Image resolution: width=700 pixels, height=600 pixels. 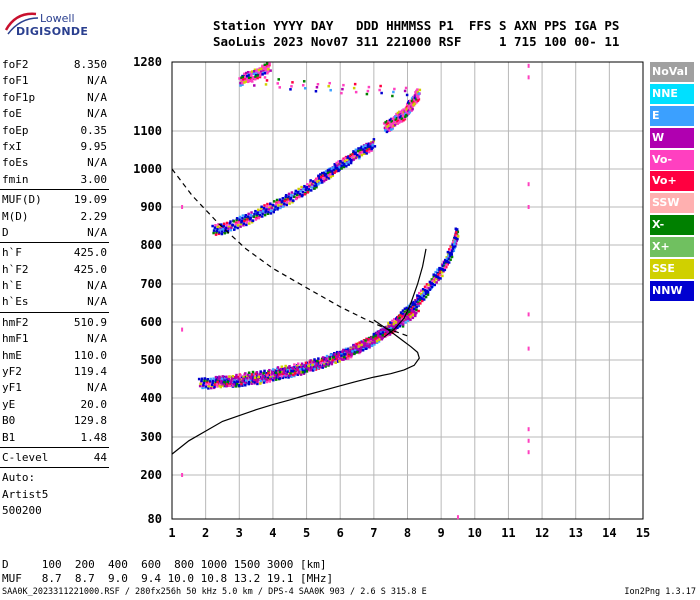 I want to click on param-label: h`F, so click(x=12, y=253).